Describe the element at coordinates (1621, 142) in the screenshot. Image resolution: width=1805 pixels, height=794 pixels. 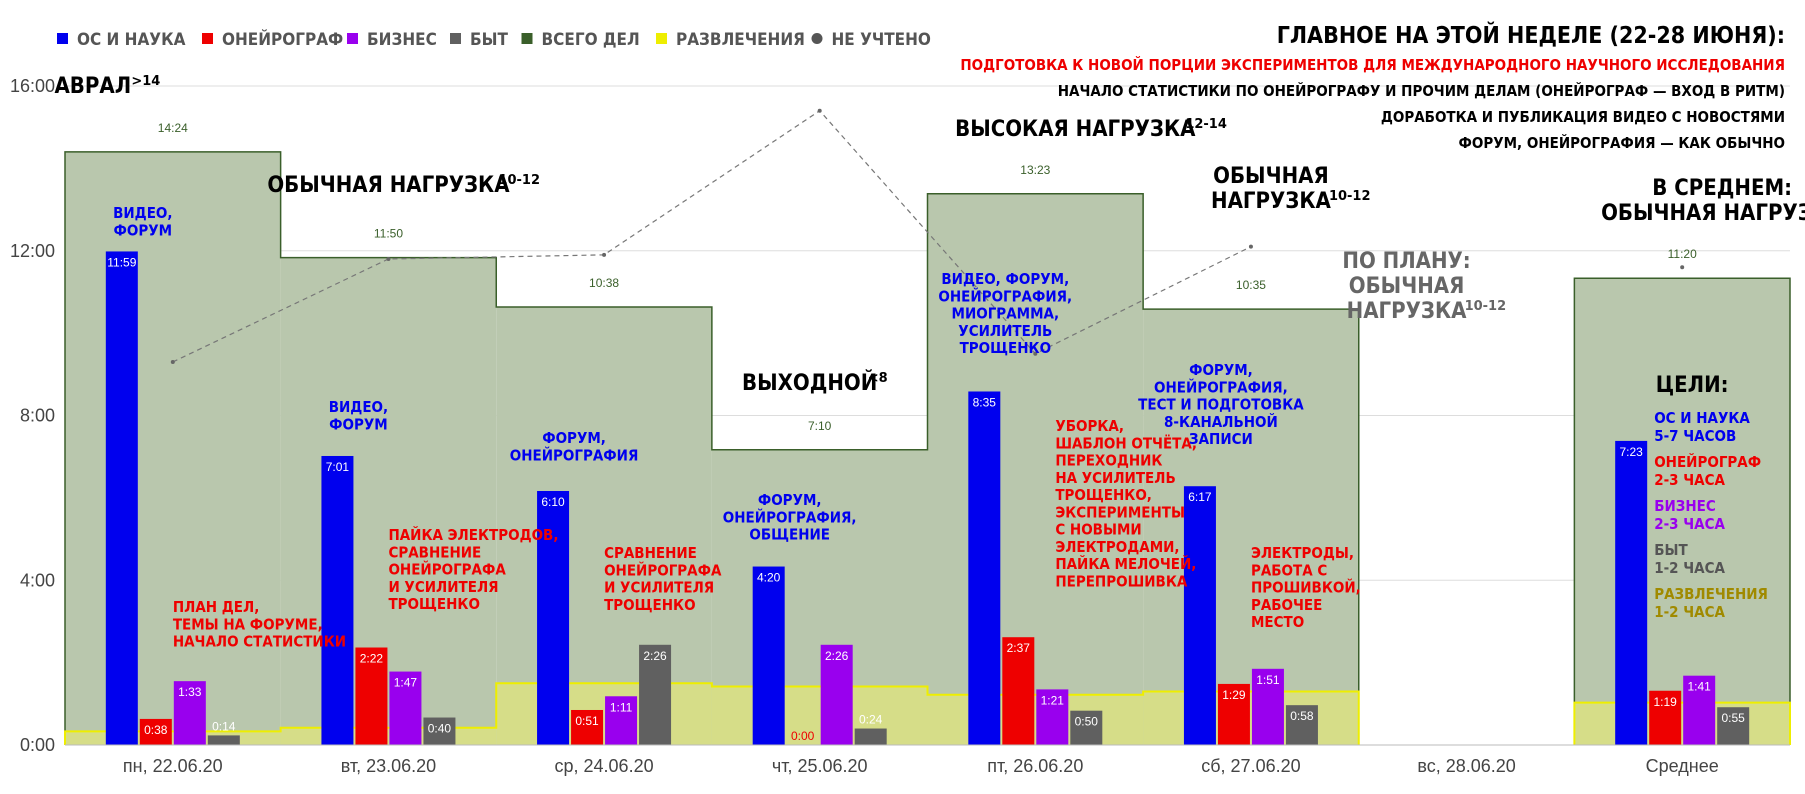
I see `header-line: ФОРУМ, ОНЕЙРОГРАФИЯ — КАК ОБЫЧНО` at that location.